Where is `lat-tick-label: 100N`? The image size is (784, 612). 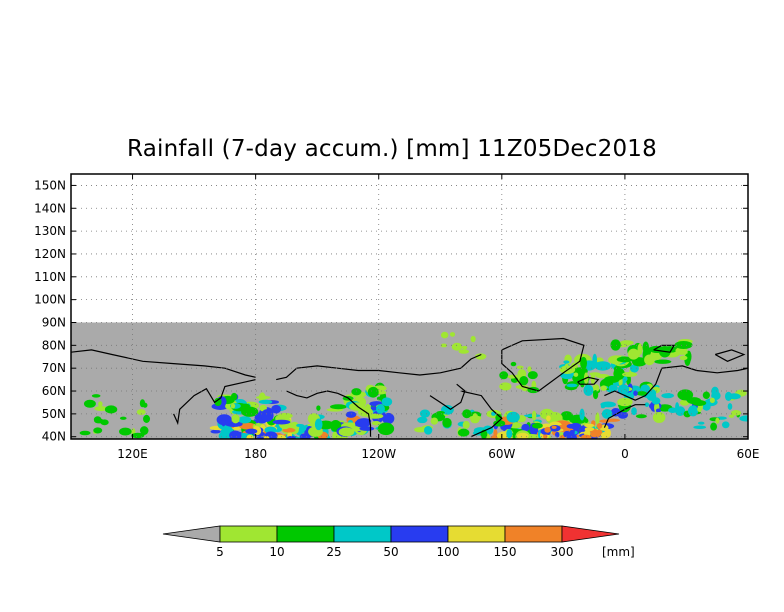 lat-tick-label: 100N is located at coordinates (50, 300).